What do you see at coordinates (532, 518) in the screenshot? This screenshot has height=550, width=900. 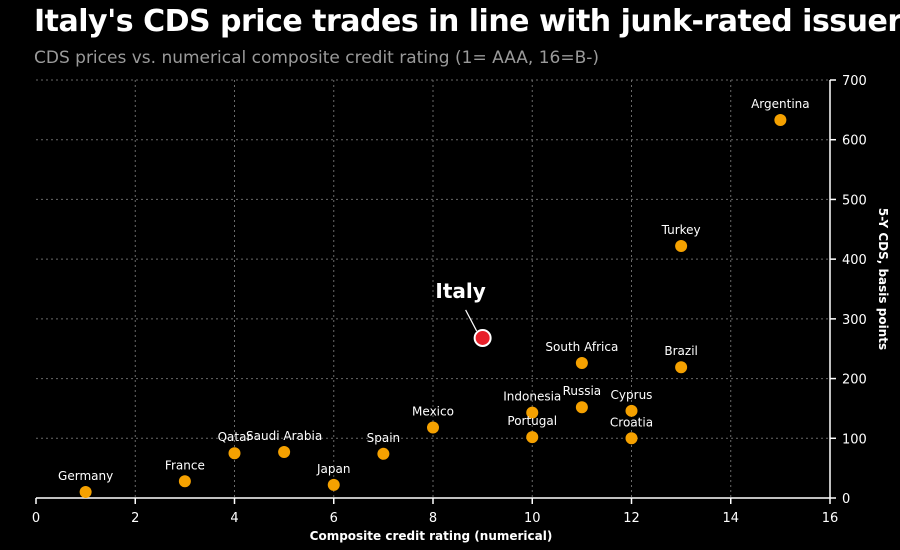 I see `x-tick-label: 10` at bounding box center [532, 518].